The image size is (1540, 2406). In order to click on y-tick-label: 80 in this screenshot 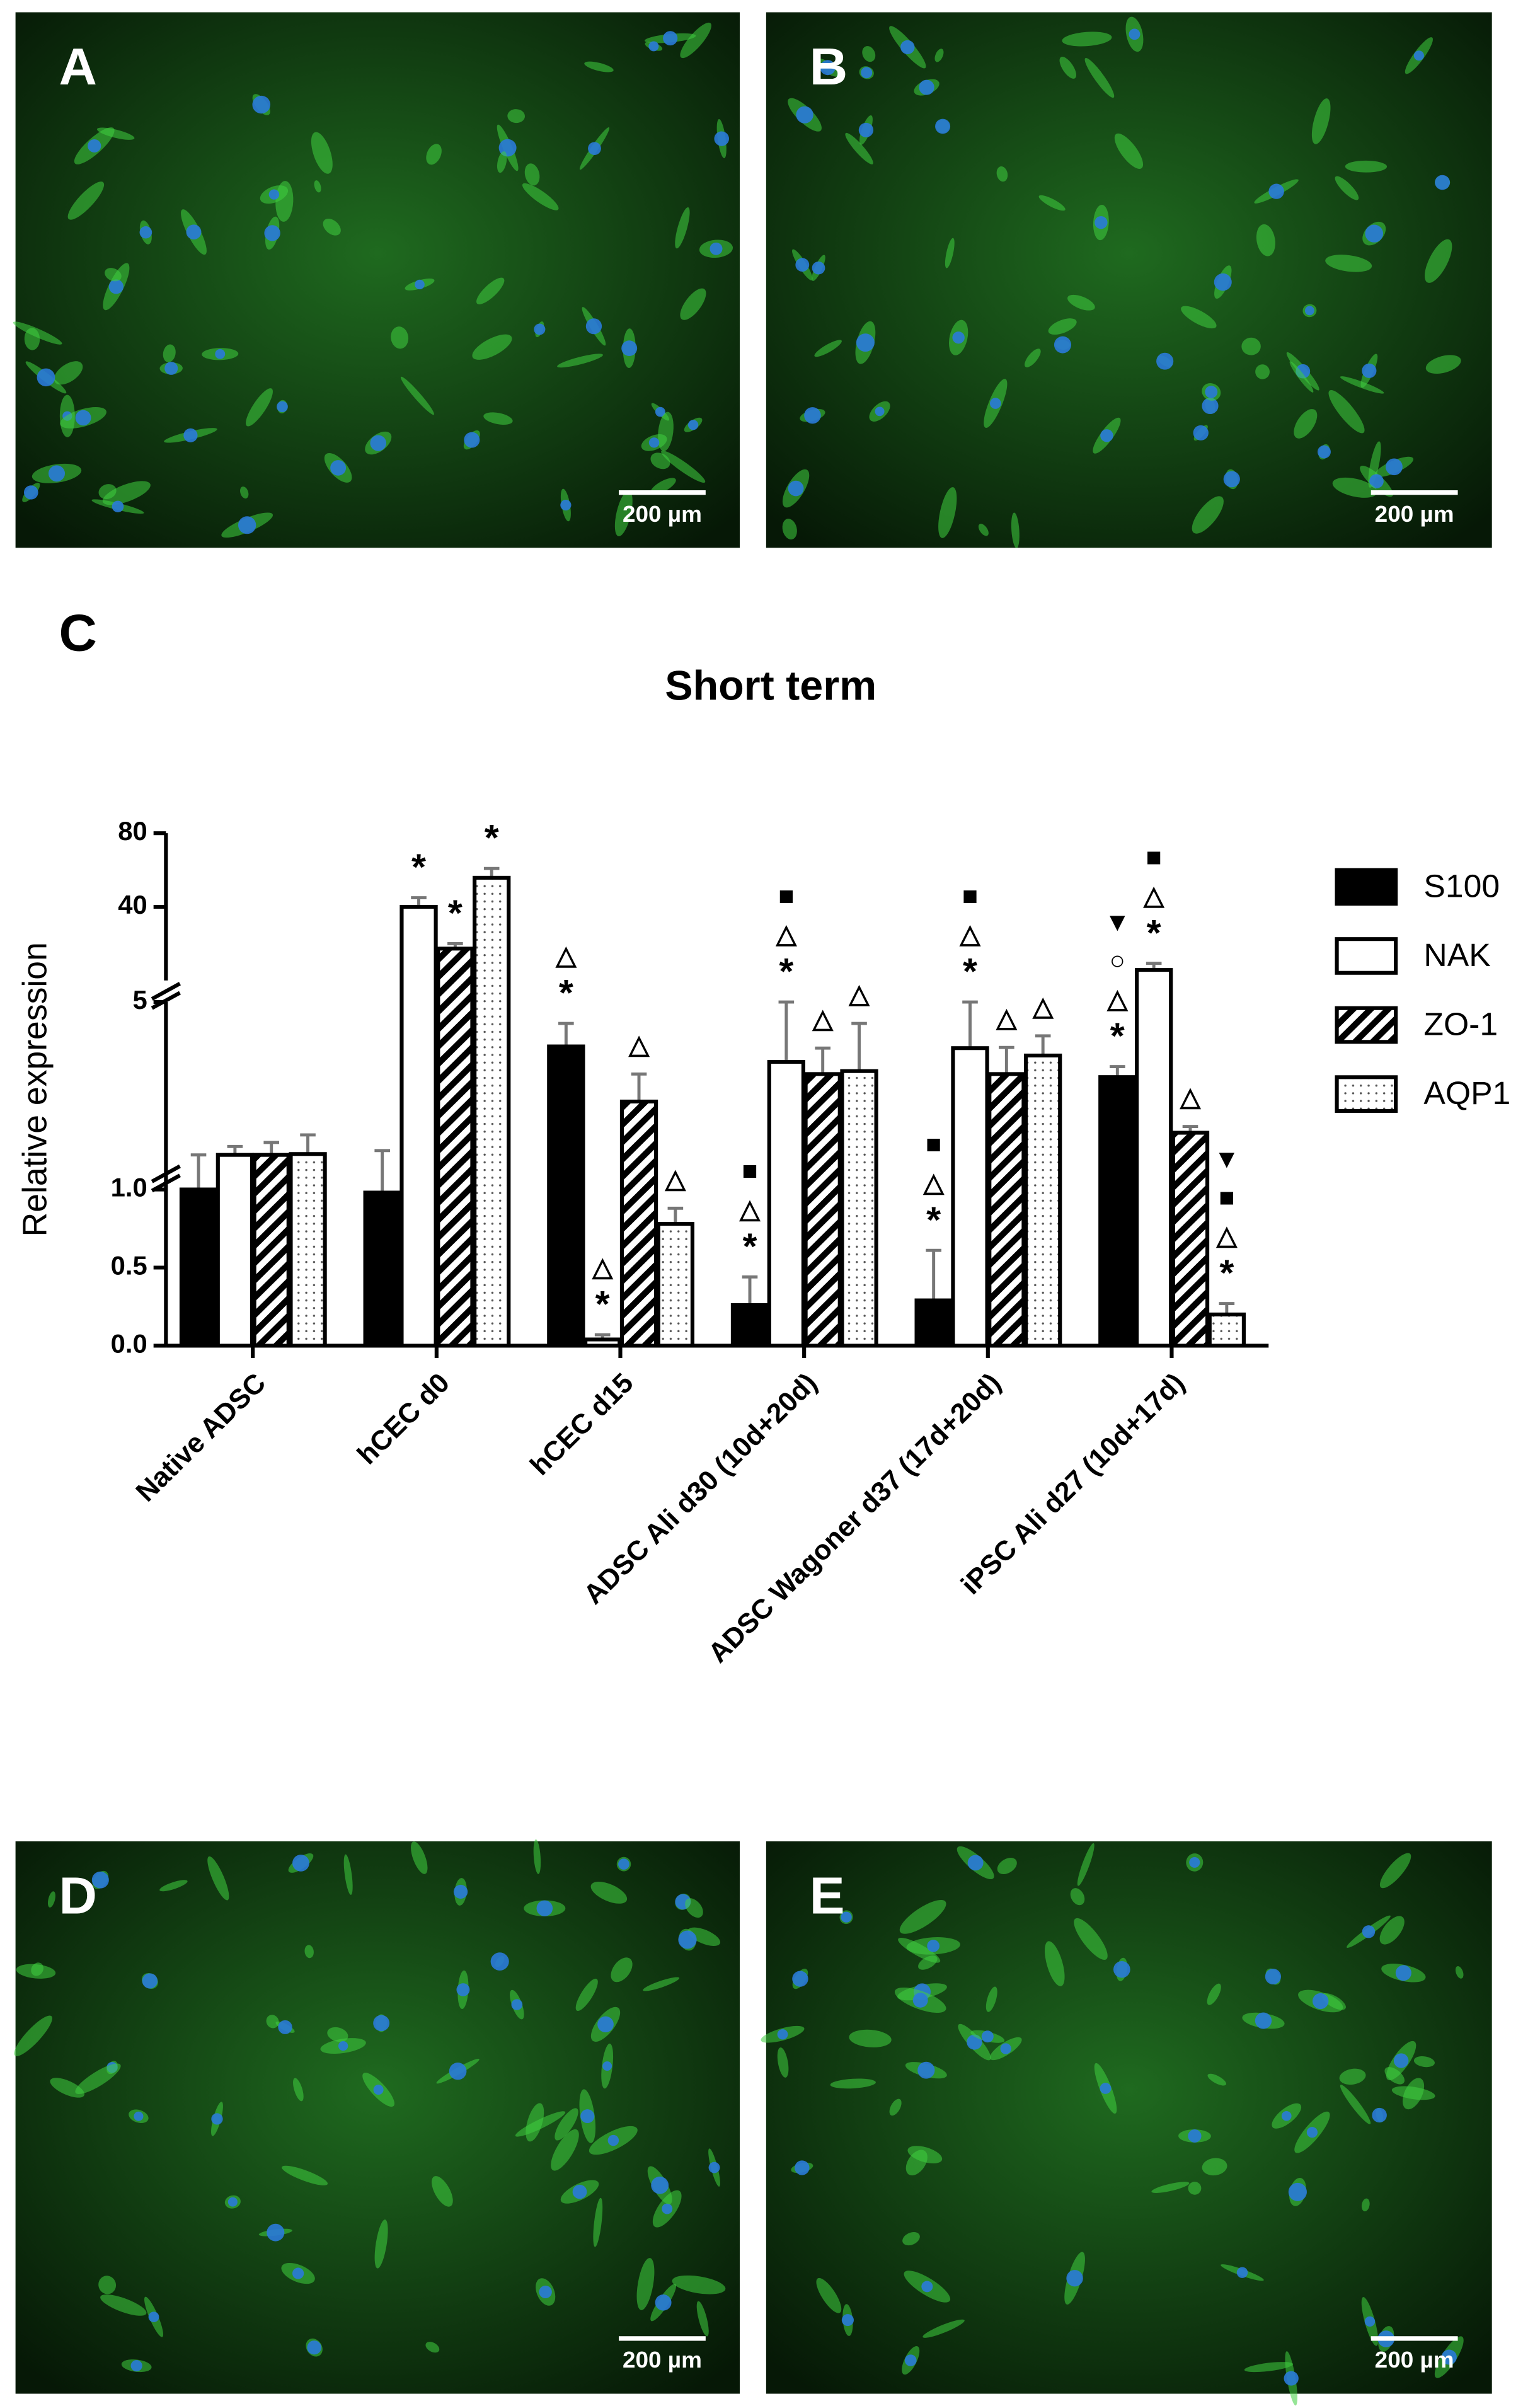, I will do `click(132, 831)`.